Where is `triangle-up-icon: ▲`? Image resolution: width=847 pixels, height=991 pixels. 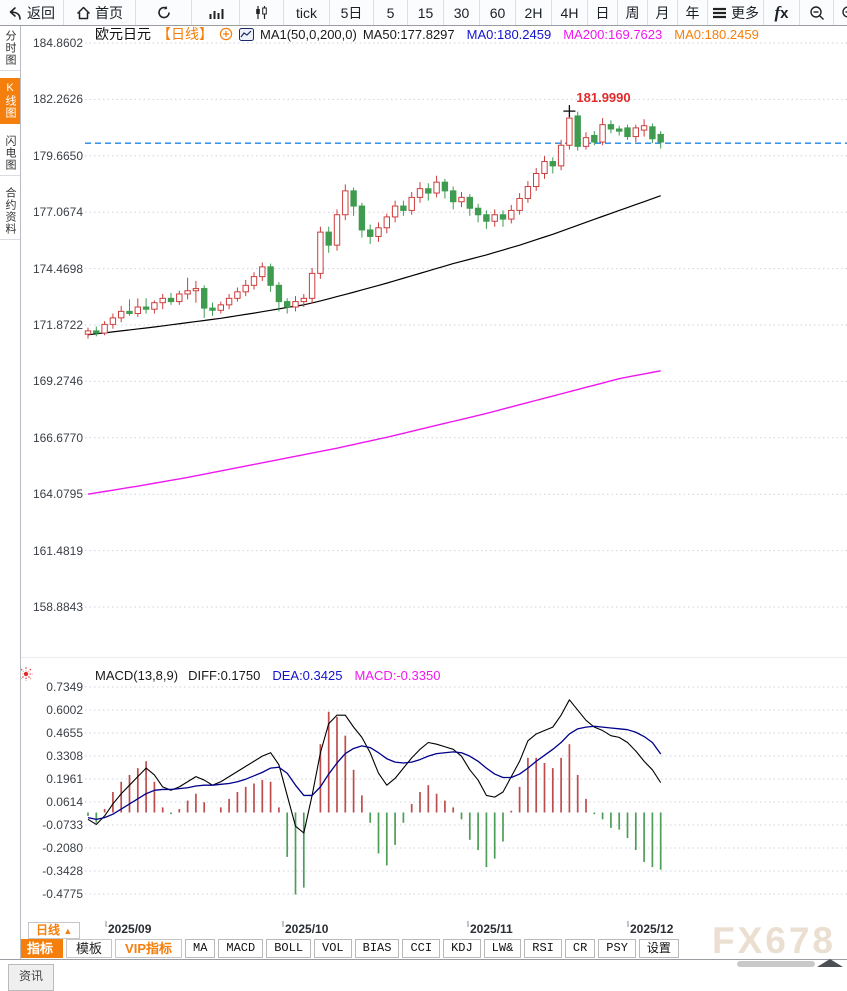 triangle-up-icon: ▲ is located at coordinates (67, 931).